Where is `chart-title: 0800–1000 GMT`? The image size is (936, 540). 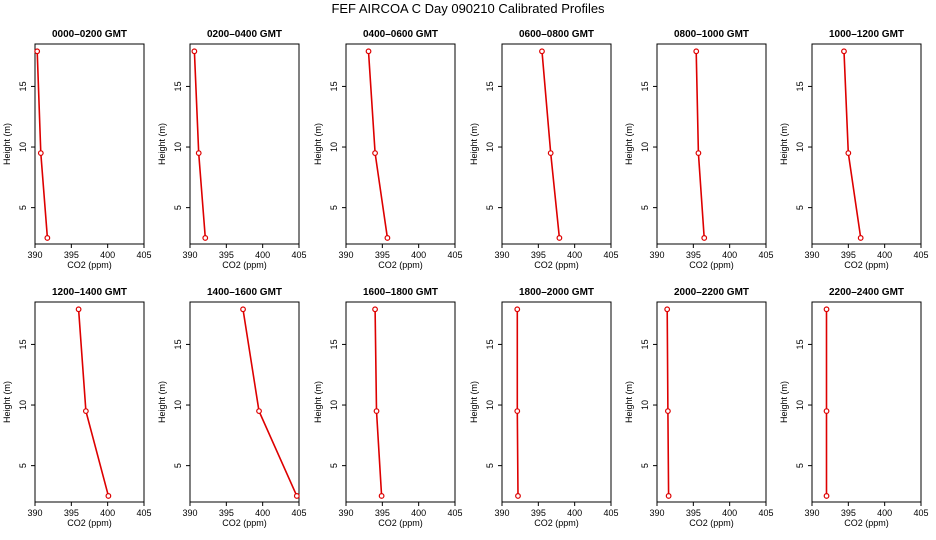 chart-title: 0800–1000 GMT is located at coordinates (711, 34).